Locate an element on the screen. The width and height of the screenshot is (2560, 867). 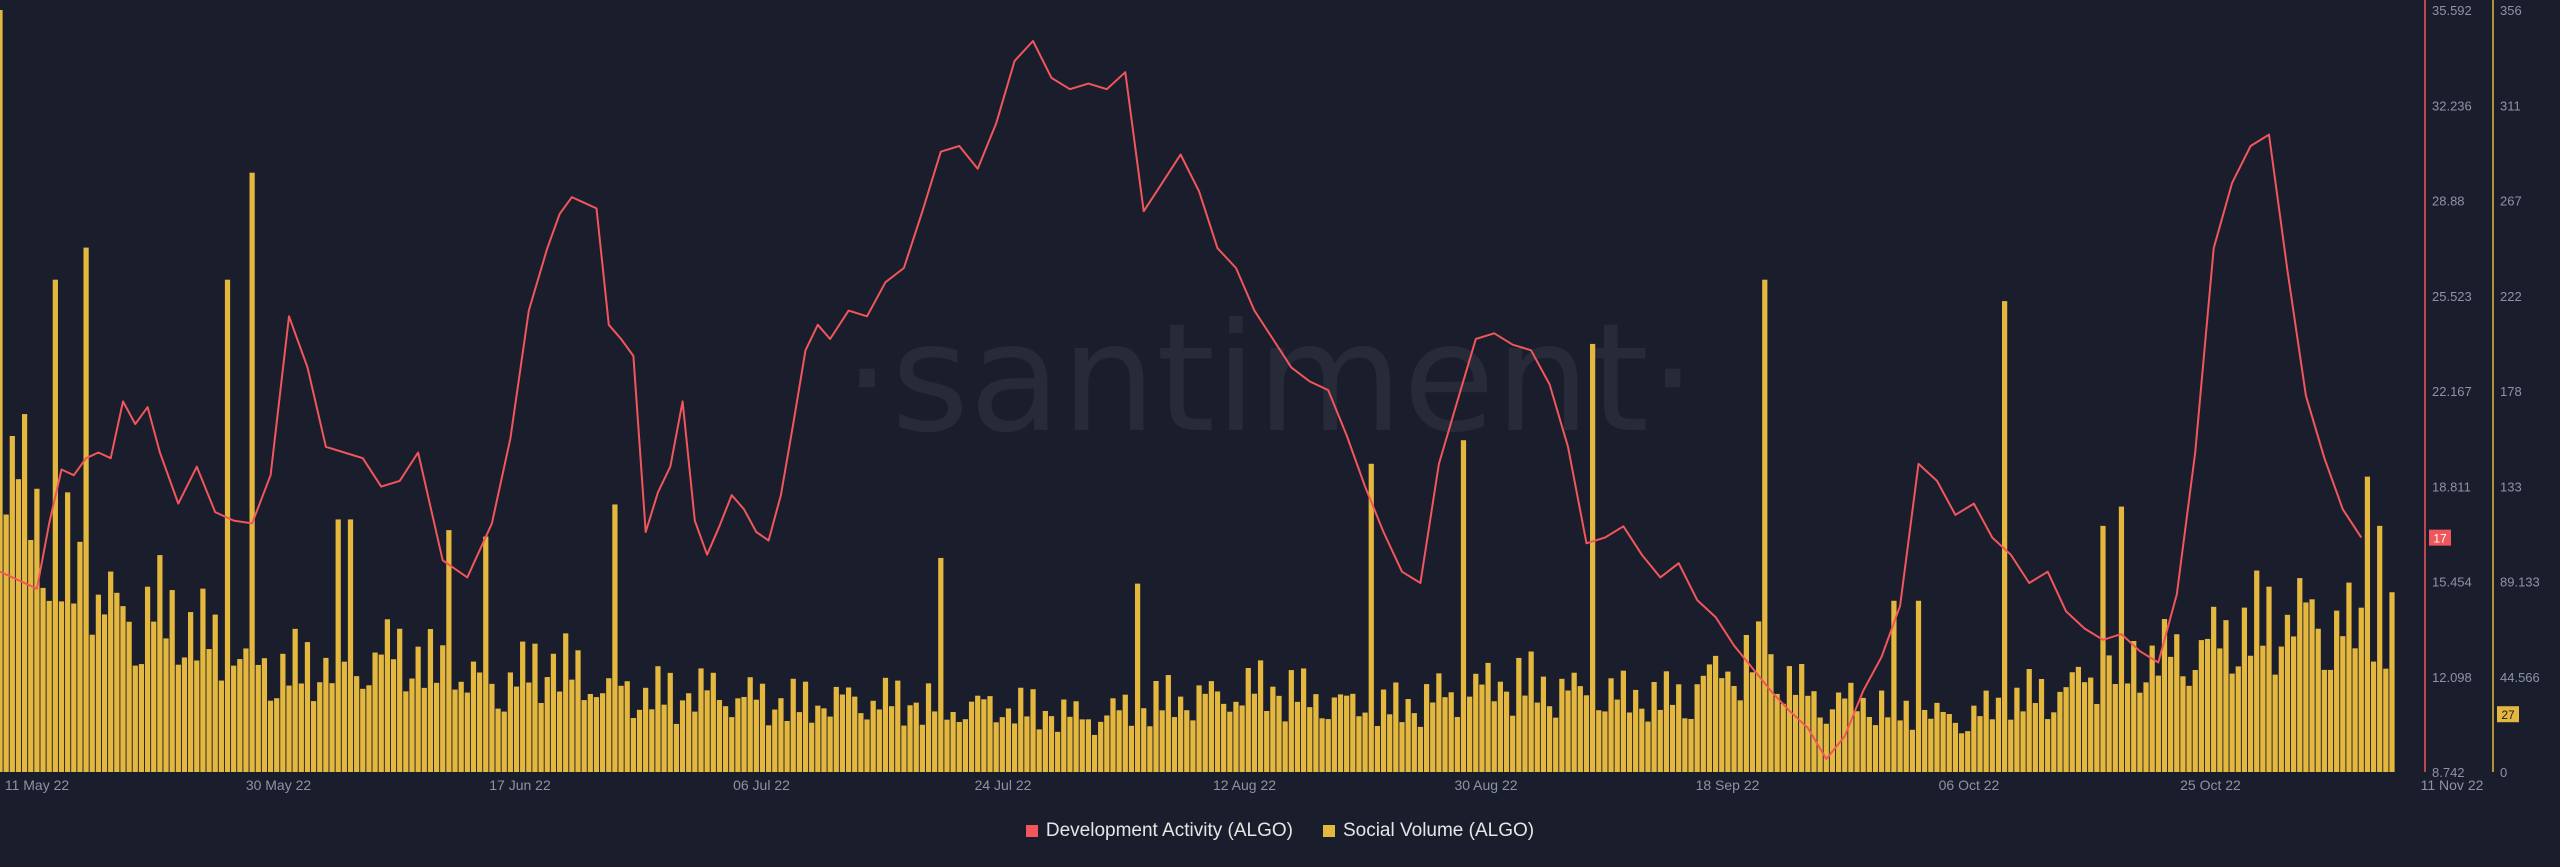
dev-last-value-label: 17 is located at coordinates (2440, 539).